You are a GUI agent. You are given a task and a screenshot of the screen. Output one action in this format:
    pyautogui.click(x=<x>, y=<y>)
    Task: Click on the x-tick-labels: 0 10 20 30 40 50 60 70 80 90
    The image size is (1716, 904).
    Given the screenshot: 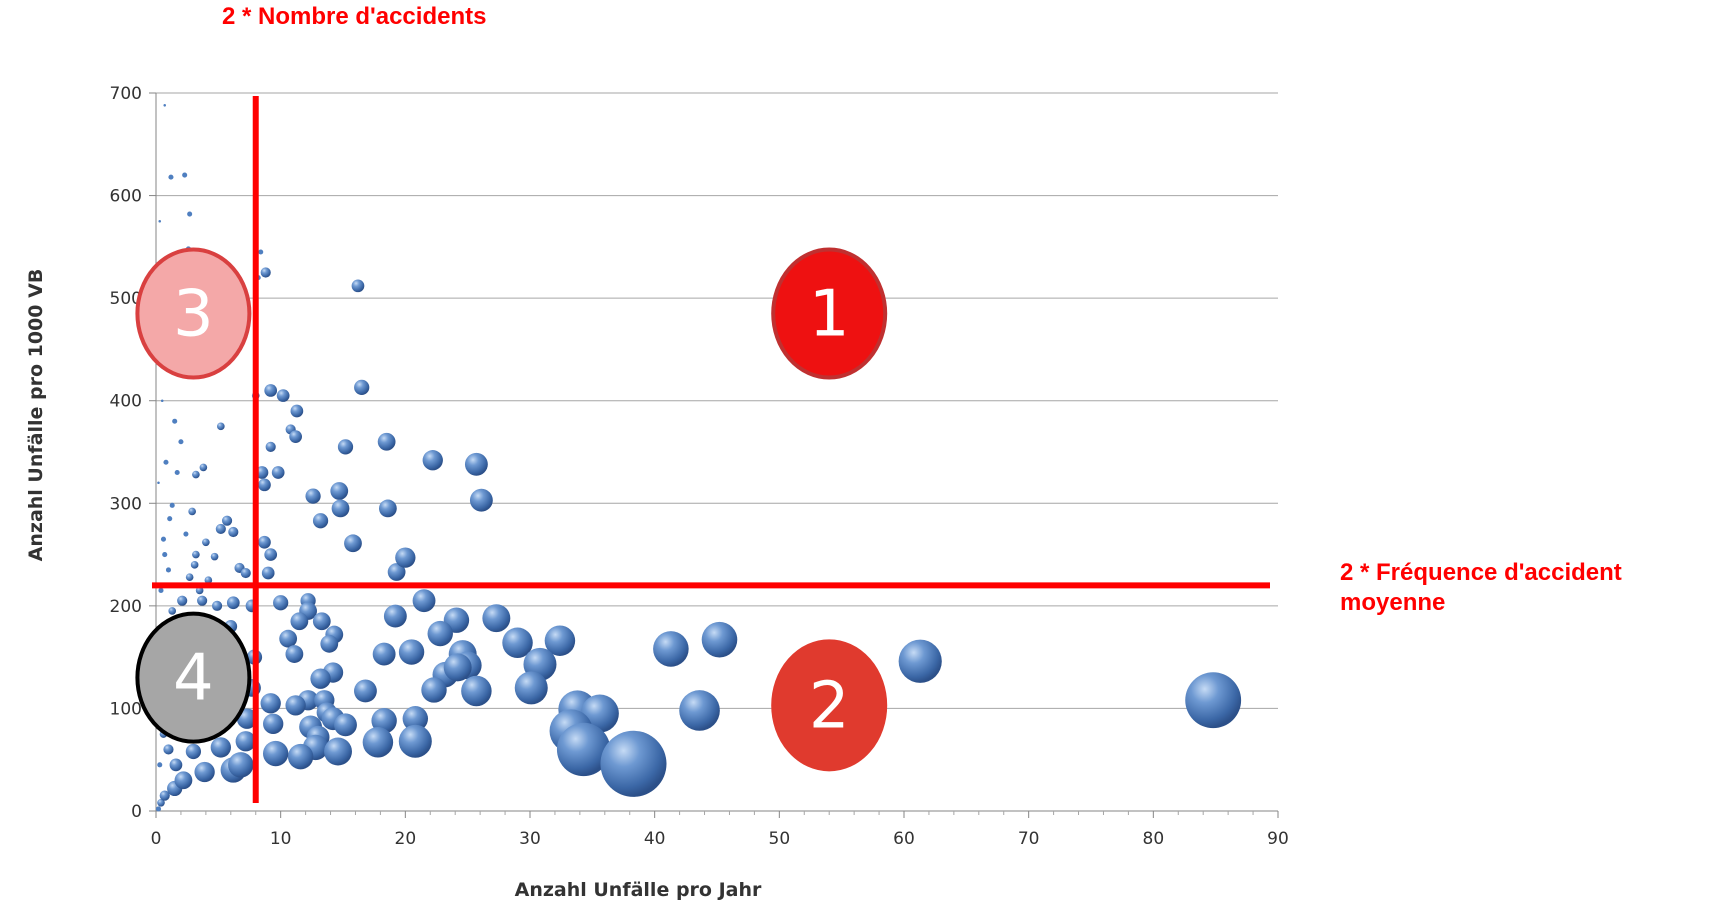 What is the action you would take?
    pyautogui.click(x=720, y=839)
    